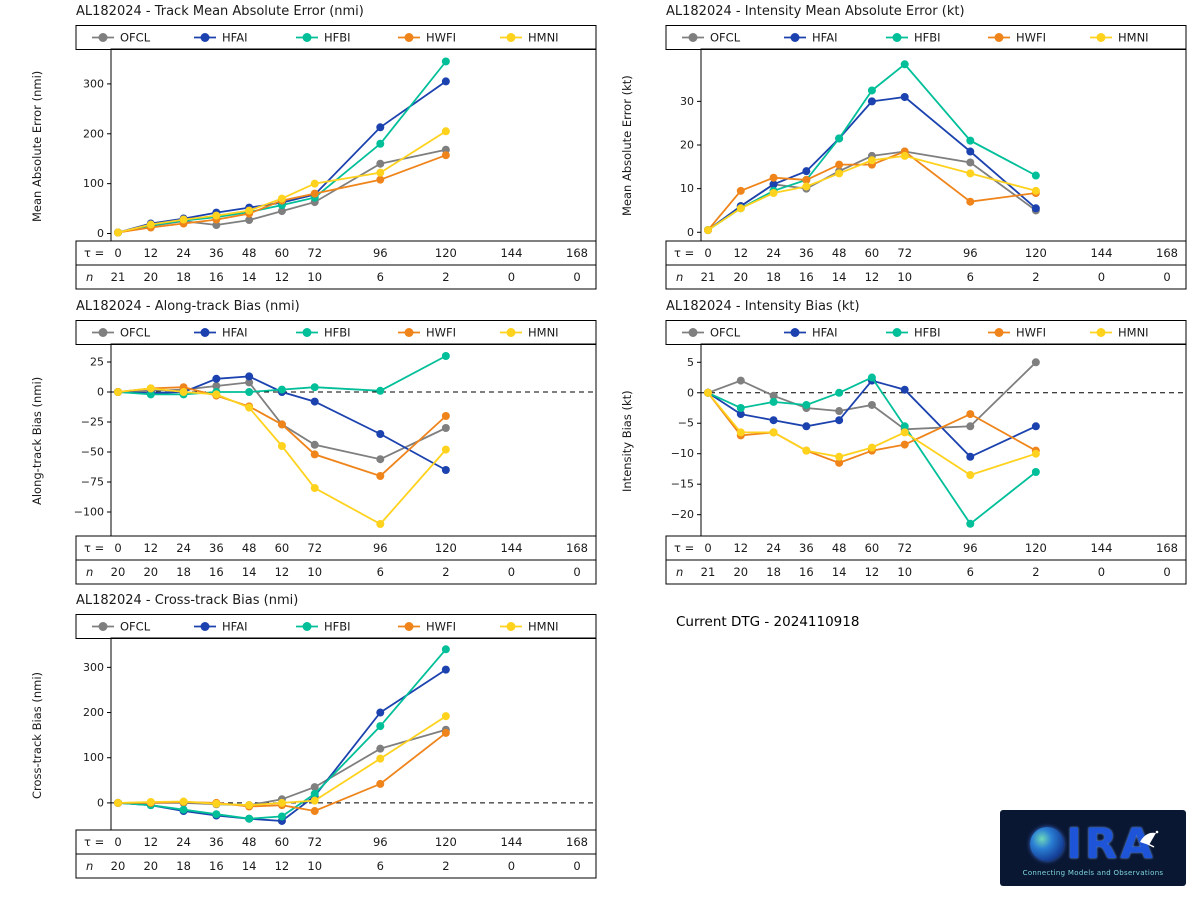 This screenshot has height=900, width=1200. What do you see at coordinates (627, 441) in the screenshot?
I see `y-axis-label: Intensity Bias (kt)` at bounding box center [627, 441].